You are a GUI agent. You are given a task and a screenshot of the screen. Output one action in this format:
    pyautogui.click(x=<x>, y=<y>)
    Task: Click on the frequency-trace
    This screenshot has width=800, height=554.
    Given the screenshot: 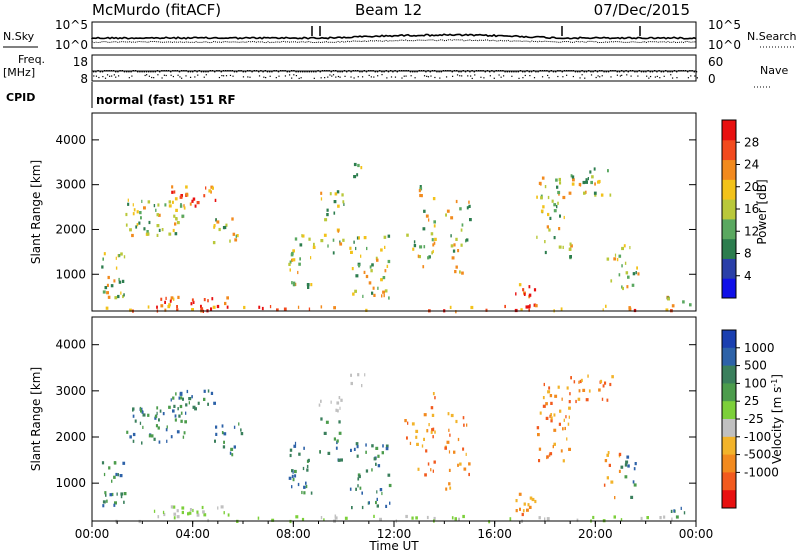 What is the action you would take?
    pyautogui.click(x=395, y=75)
    